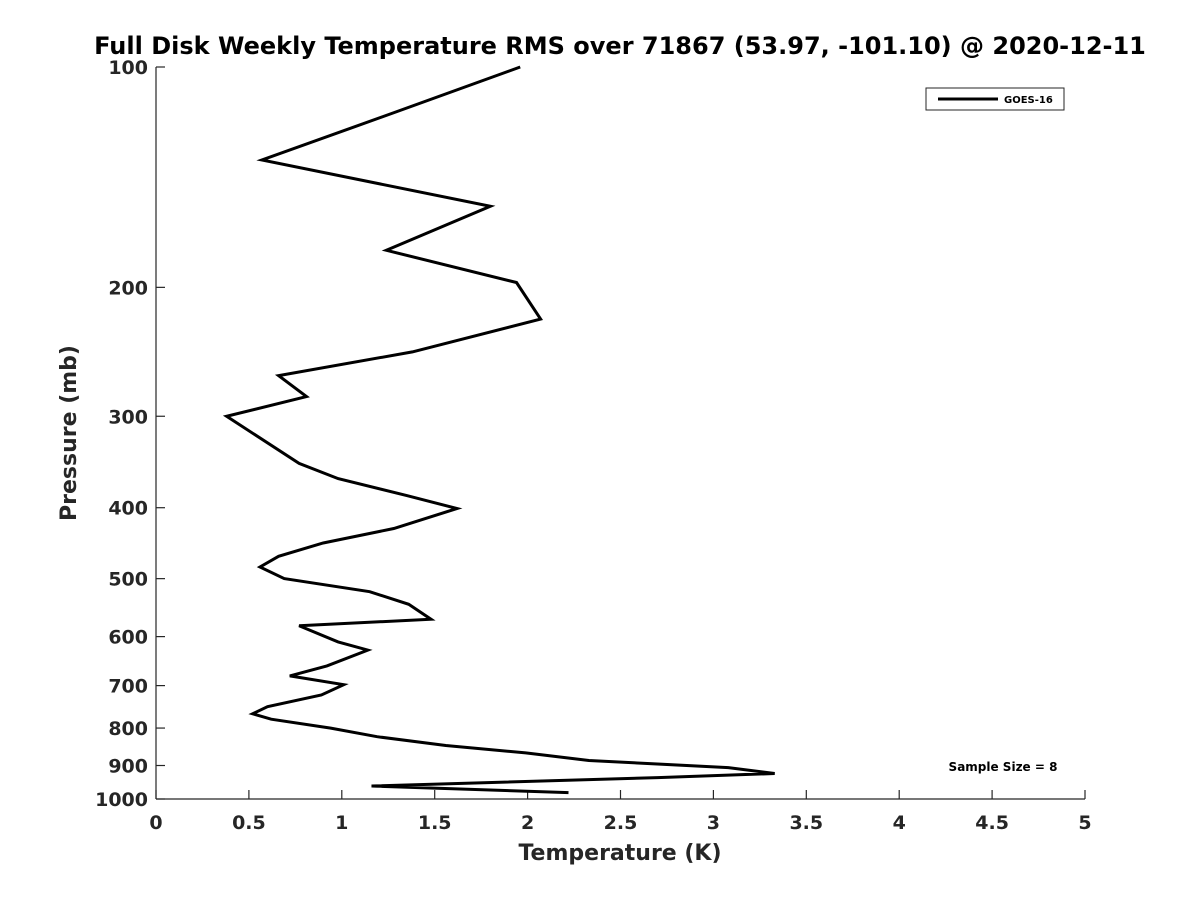 The height and width of the screenshot is (900, 1200). I want to click on y-axis-label: Pressure (mb), so click(69, 433).